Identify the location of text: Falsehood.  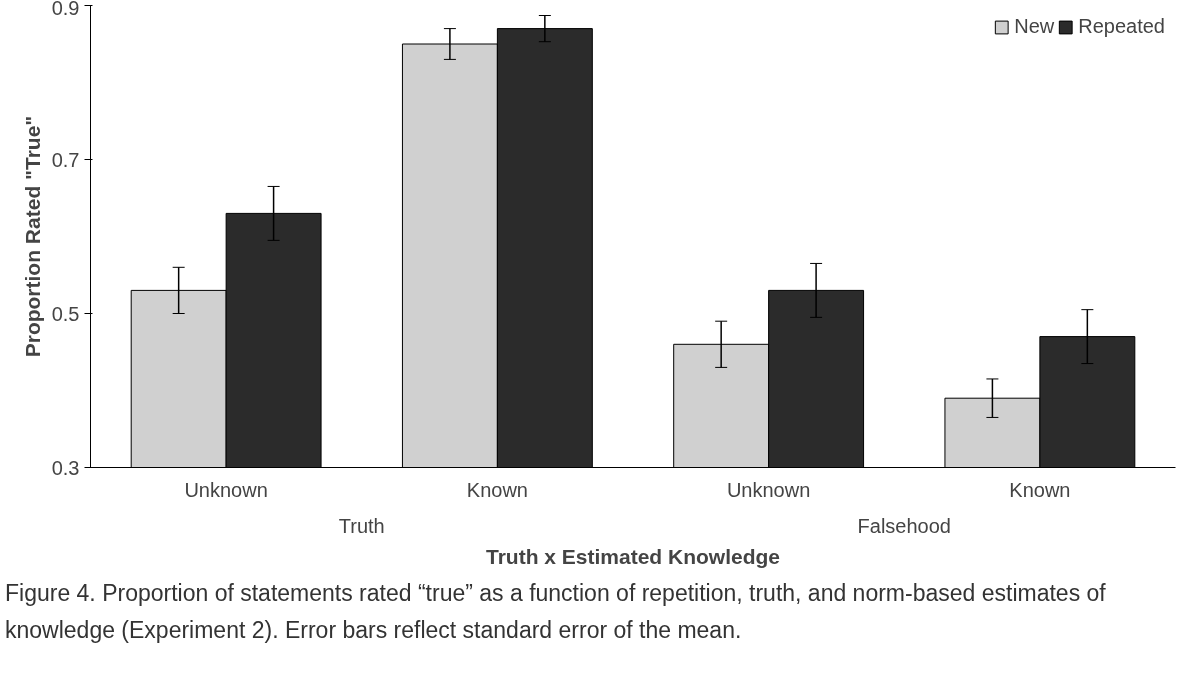
(904, 525).